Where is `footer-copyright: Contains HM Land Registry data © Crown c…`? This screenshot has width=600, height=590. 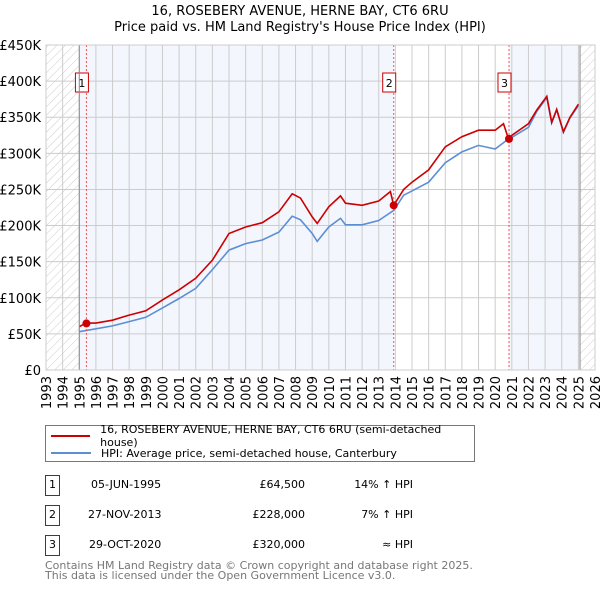
footer-copyright: Contains HM Land Registry data © Crown c… is located at coordinates (259, 565).